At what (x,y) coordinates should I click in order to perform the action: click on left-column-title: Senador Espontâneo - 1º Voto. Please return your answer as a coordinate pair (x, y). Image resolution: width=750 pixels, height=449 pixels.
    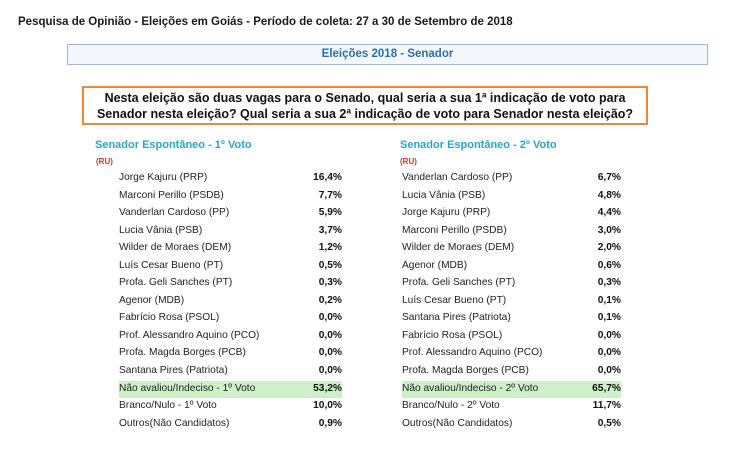
    Looking at the image, I should click on (173, 145).